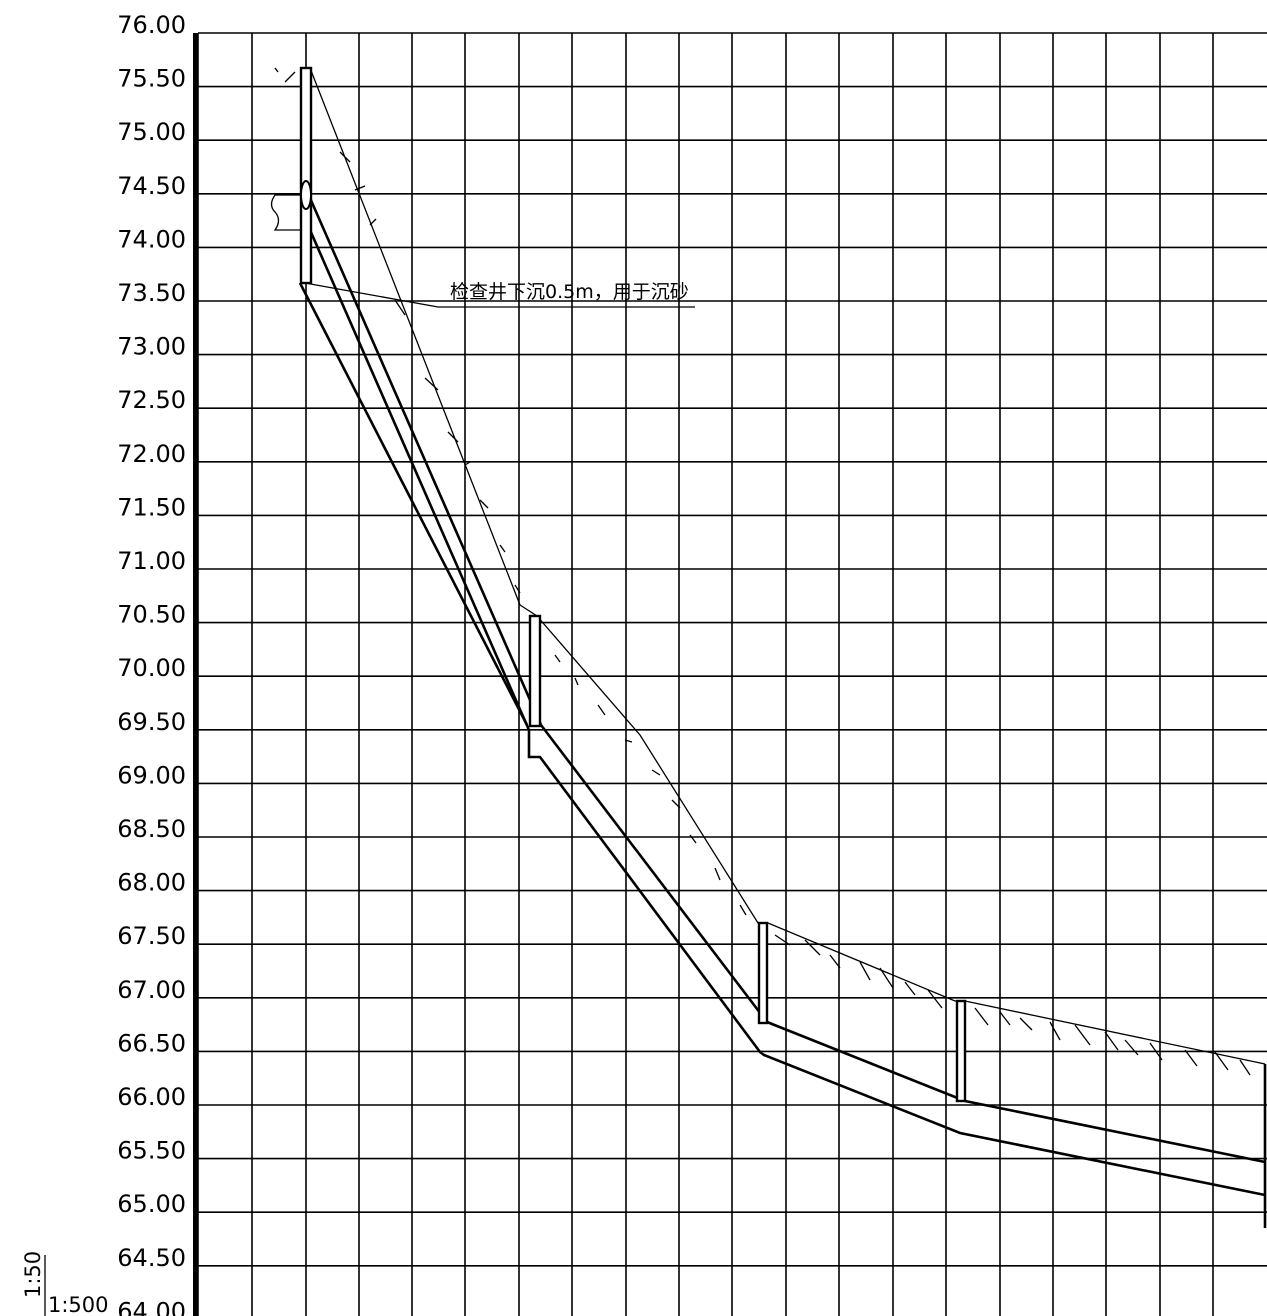 The height and width of the screenshot is (1316, 1267). I want to click on elevation-label: 68.50, so click(151, 829).